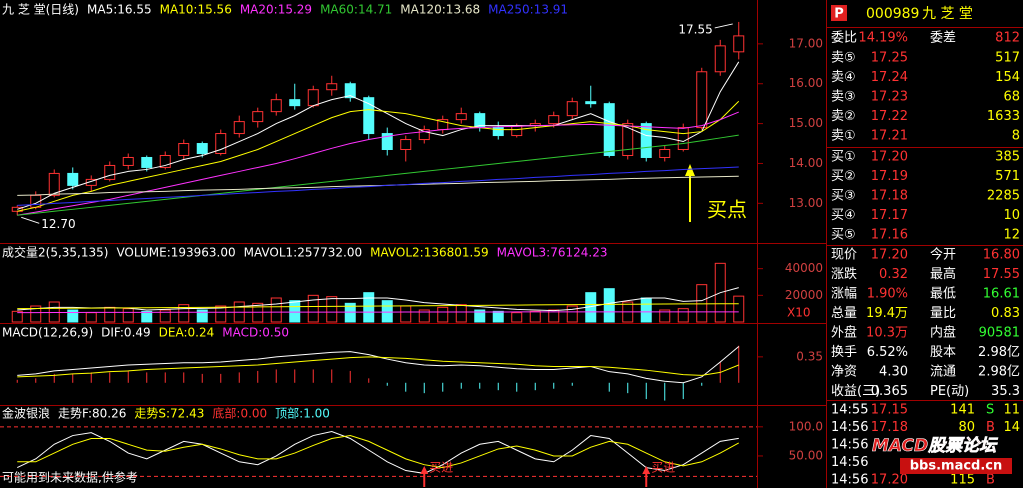 The height and width of the screenshot is (488, 1023). Describe the element at coordinates (1001, 274) in the screenshot. I see `quote-text: 17.55` at that location.